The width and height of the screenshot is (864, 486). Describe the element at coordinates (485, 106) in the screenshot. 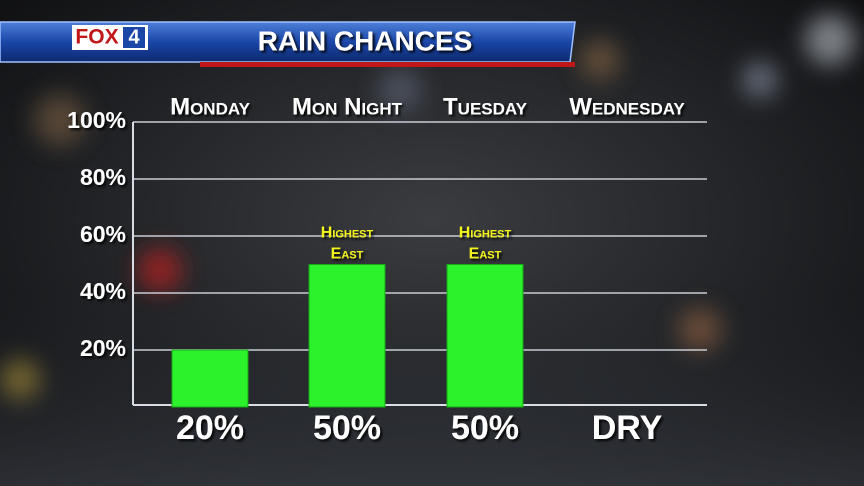

I see `x-tick-label: Tuesday` at that location.